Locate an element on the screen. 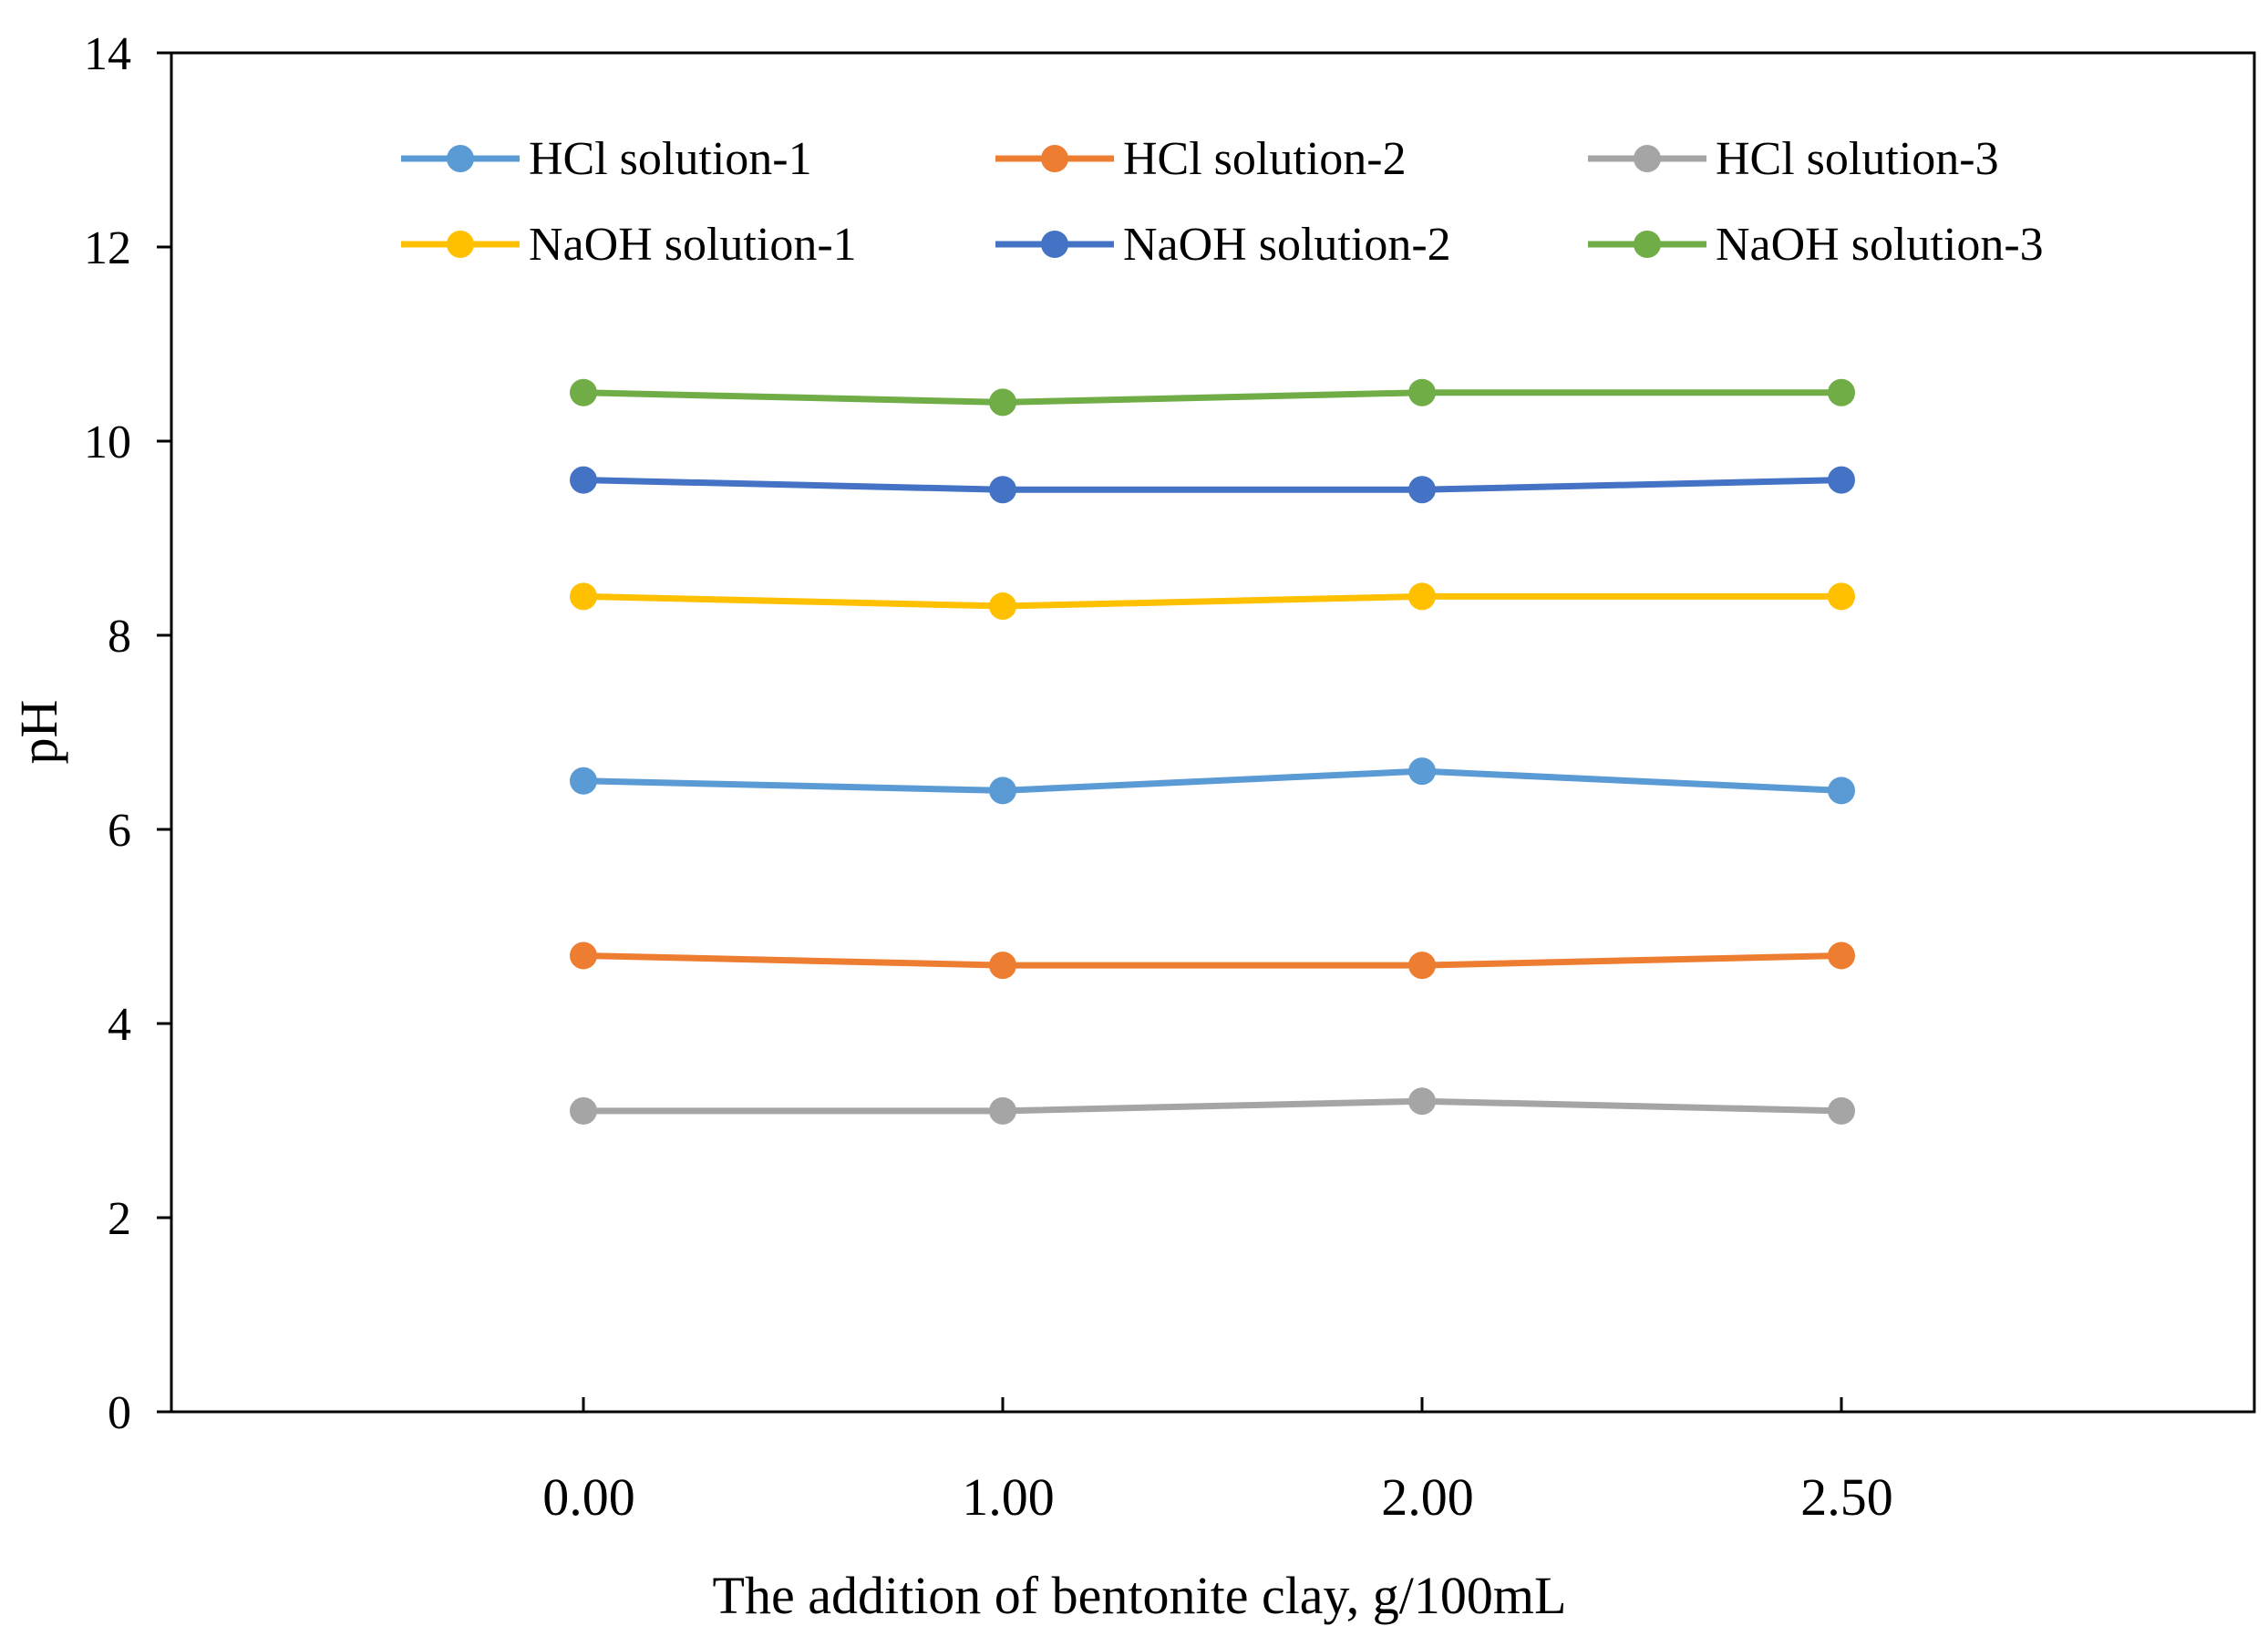 This screenshot has height=1636, width=2268. legend-label: HCl solution-1 is located at coordinates (670, 159).